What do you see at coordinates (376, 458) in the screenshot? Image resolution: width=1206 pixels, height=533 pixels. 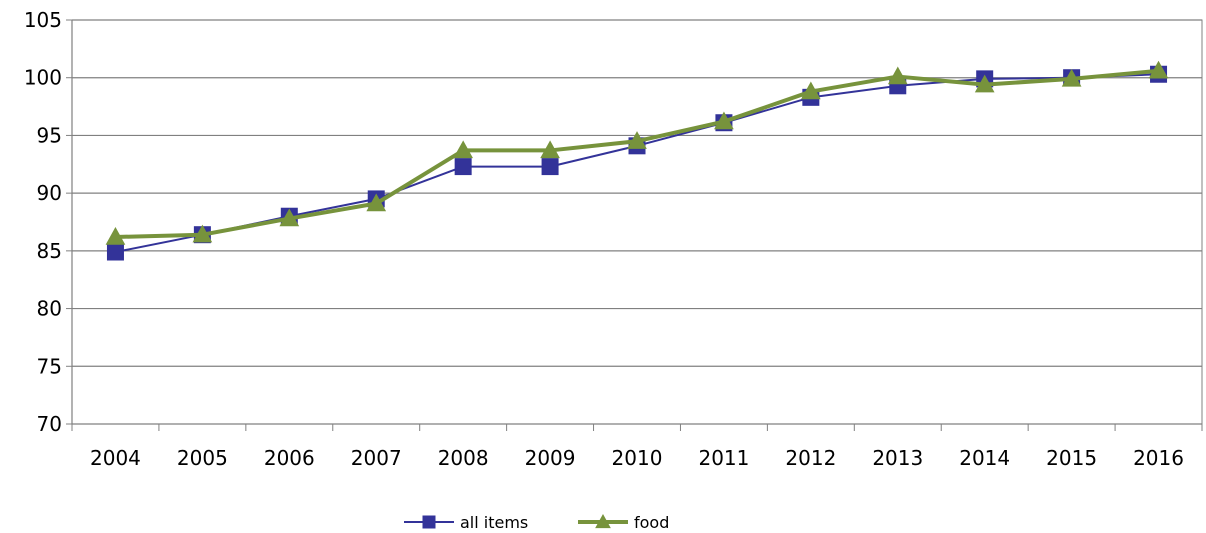 I see `x-tick-label: 2007` at bounding box center [376, 458].